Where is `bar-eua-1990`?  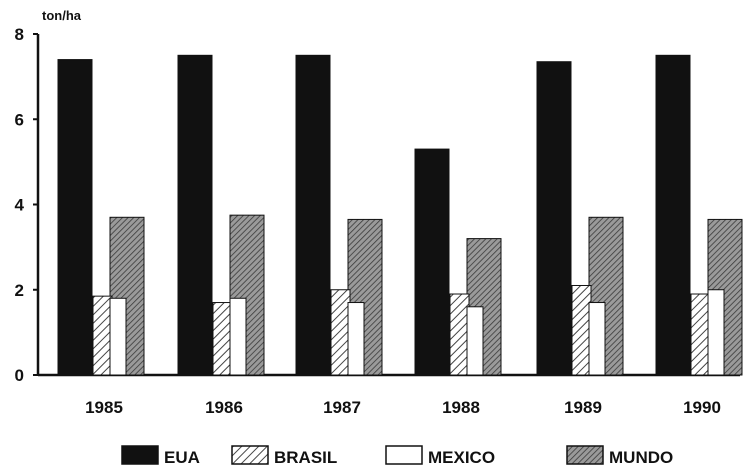
bar-eua-1990 is located at coordinates (673, 215).